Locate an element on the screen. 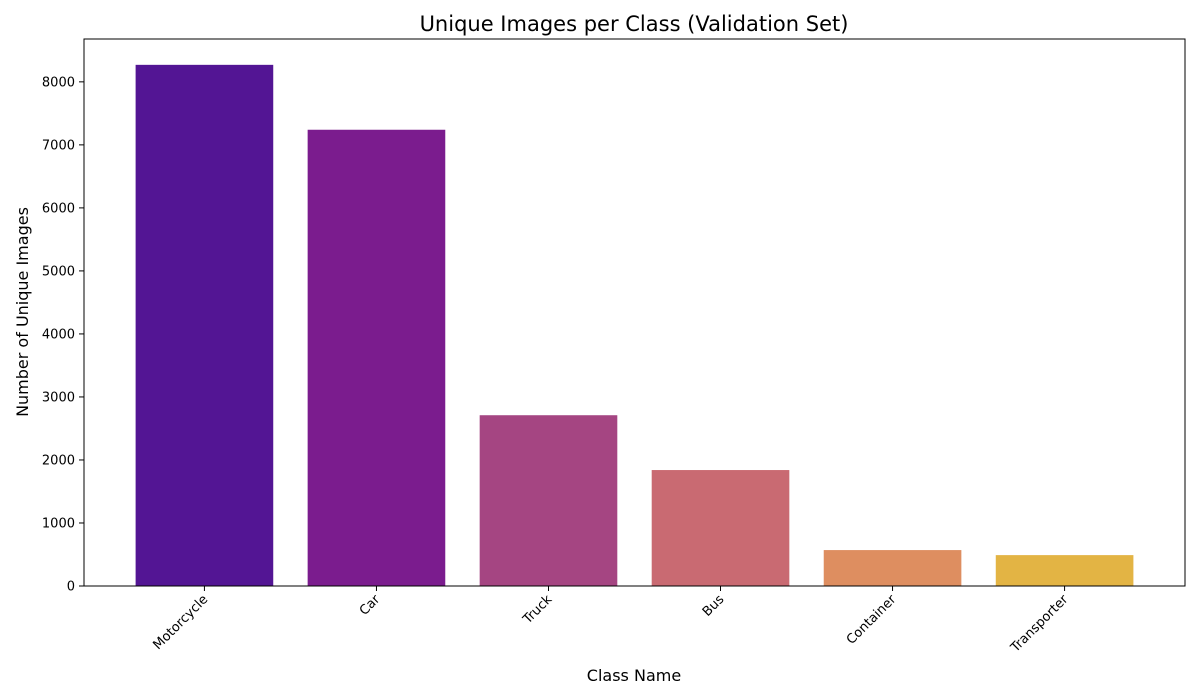  x-tick-label: Motorcycle is located at coordinates (181, 622).